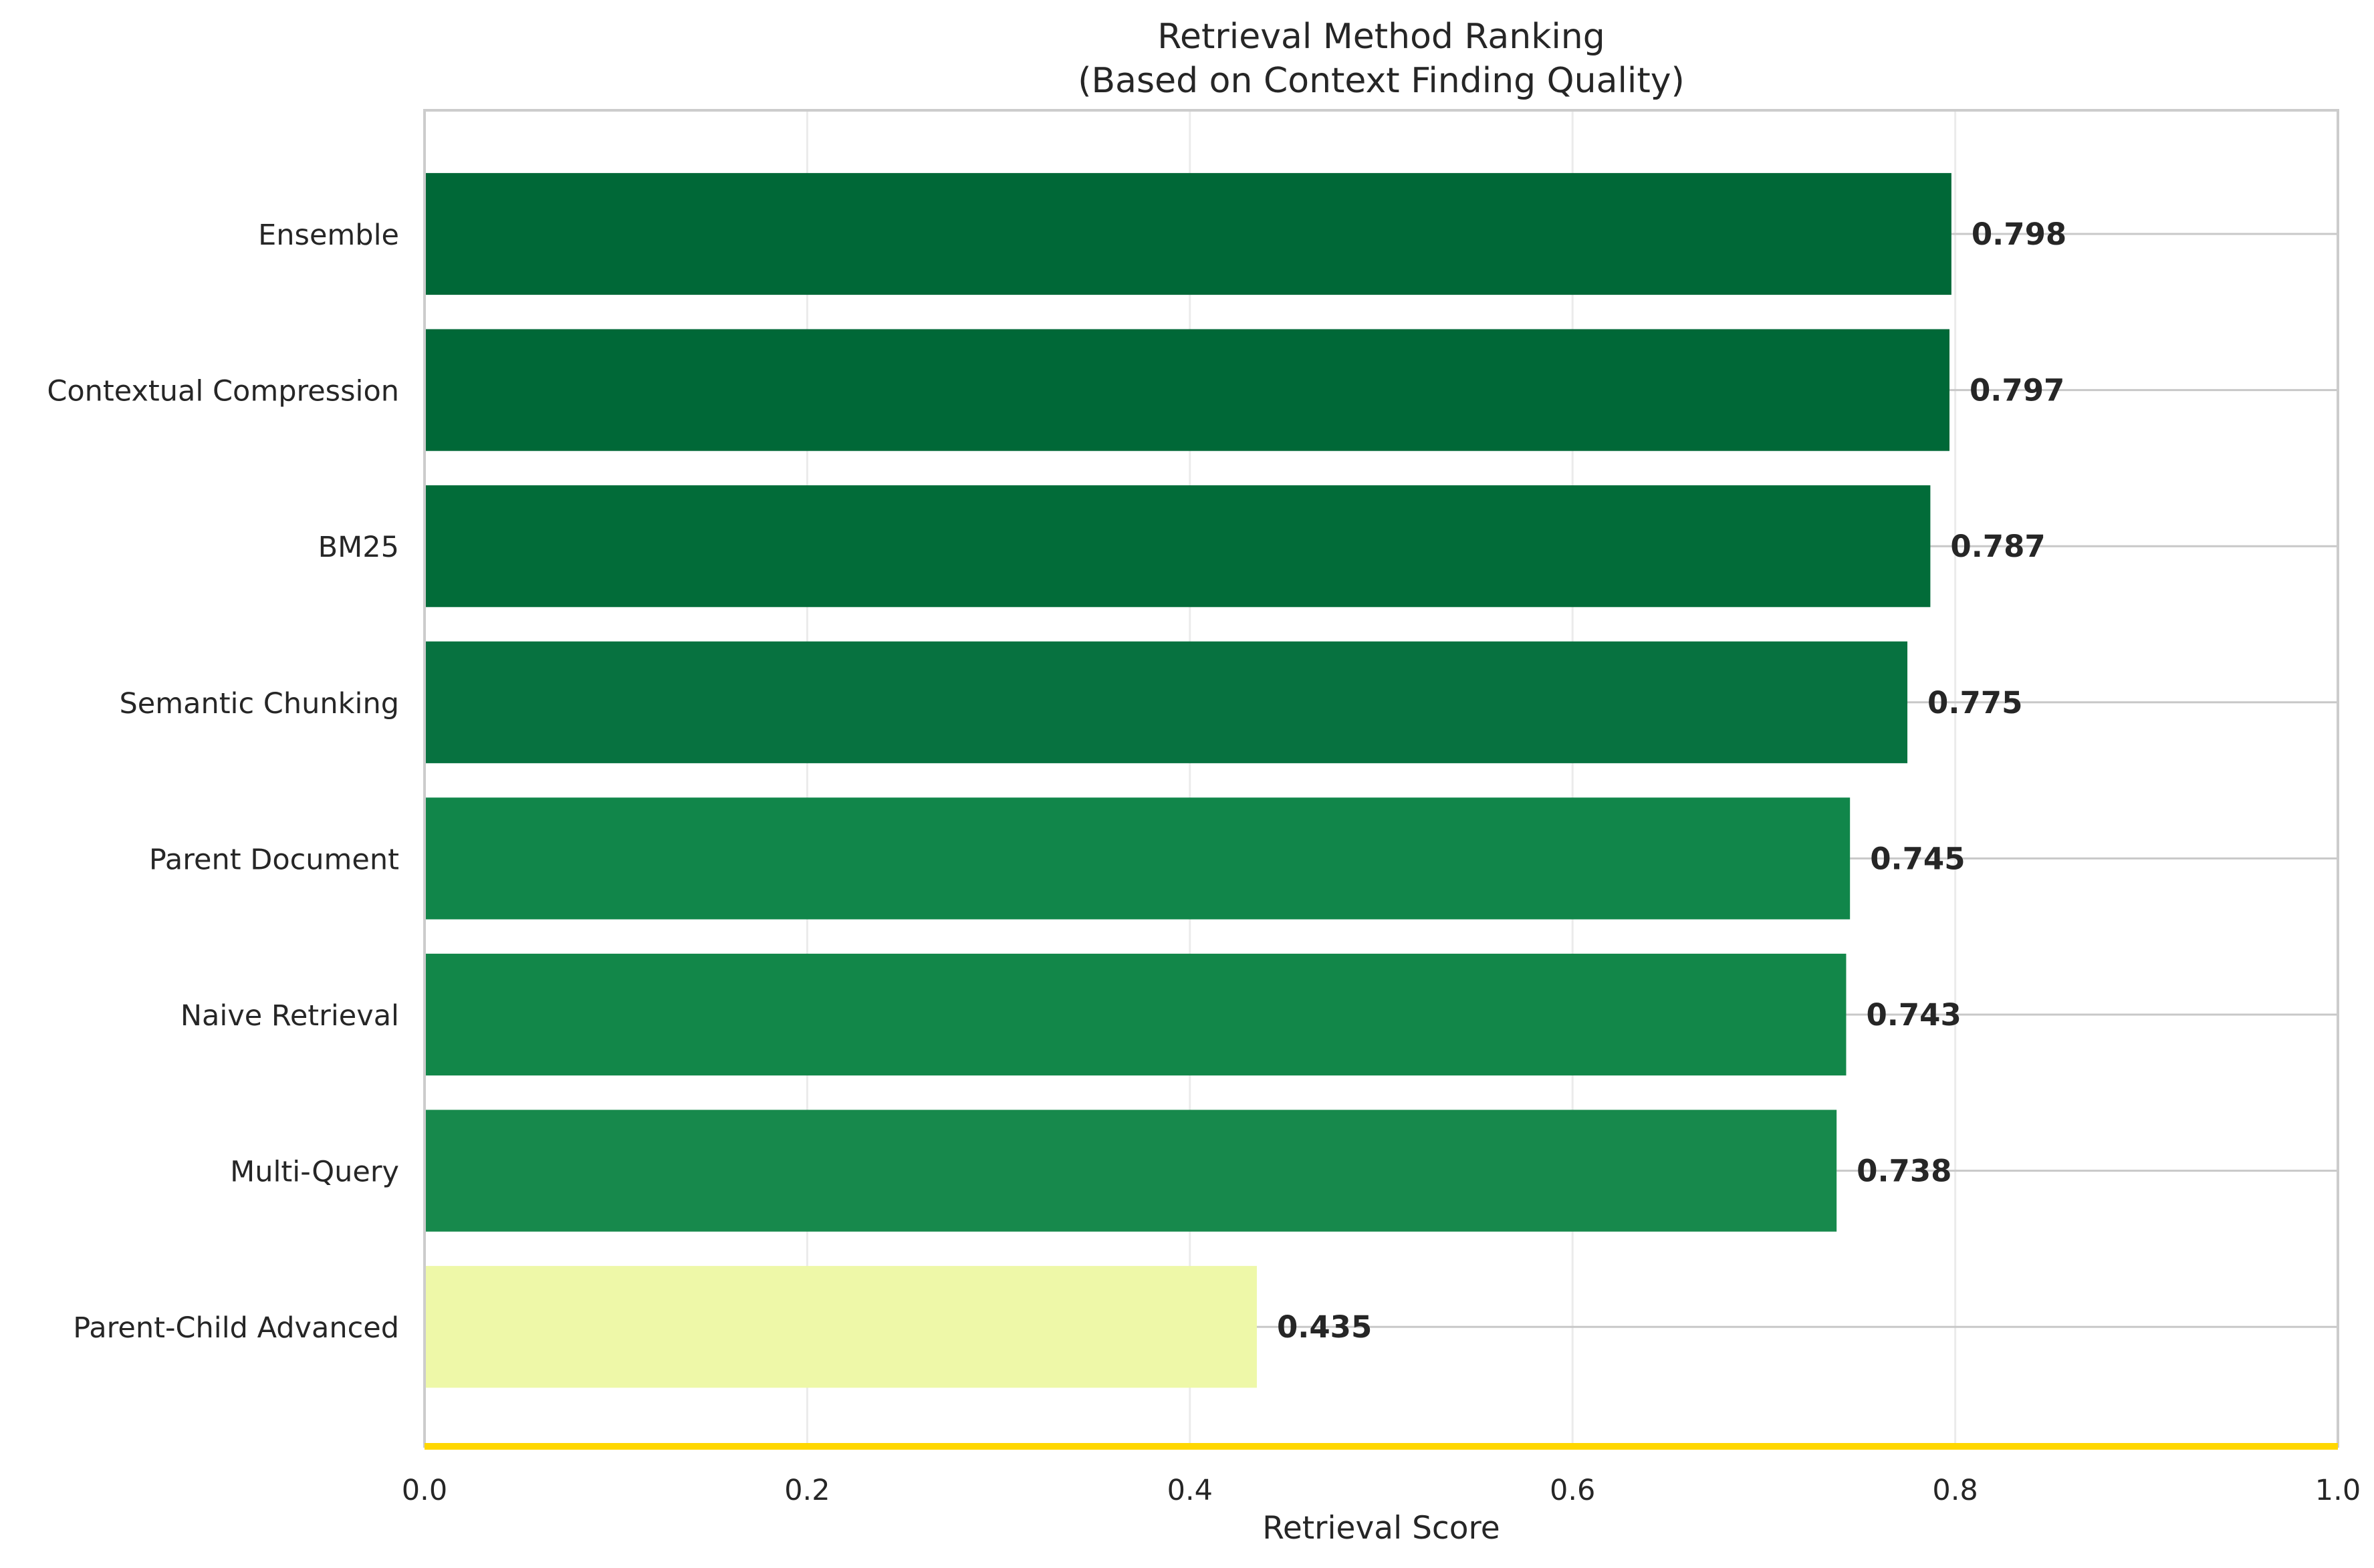 The width and height of the screenshot is (2374, 1568). What do you see at coordinates (1138, 858) in the screenshot?
I see `bar-parent-document` at bounding box center [1138, 858].